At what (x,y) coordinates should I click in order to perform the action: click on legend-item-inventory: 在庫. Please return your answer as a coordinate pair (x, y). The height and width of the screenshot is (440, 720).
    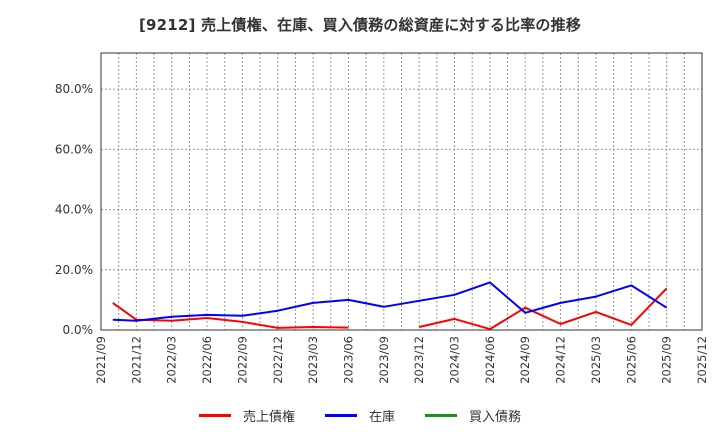
    Looking at the image, I should click on (359, 415).